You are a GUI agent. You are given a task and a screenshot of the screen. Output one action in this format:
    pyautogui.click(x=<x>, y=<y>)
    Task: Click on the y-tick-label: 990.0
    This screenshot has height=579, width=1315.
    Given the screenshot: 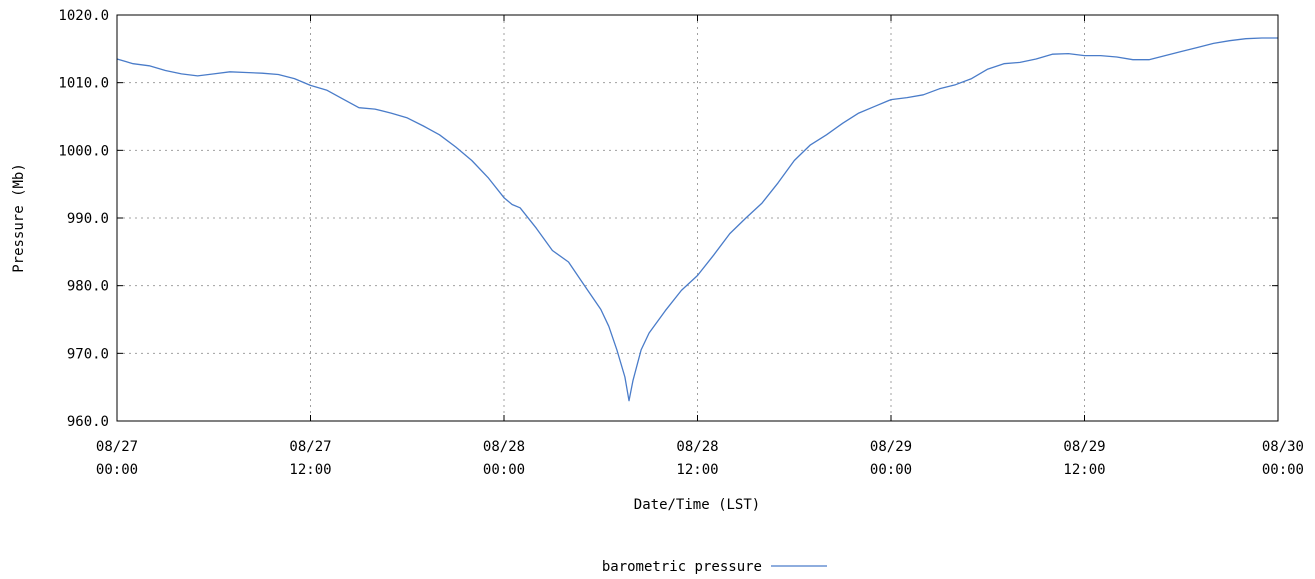 What is the action you would take?
    pyautogui.click(x=88, y=219)
    